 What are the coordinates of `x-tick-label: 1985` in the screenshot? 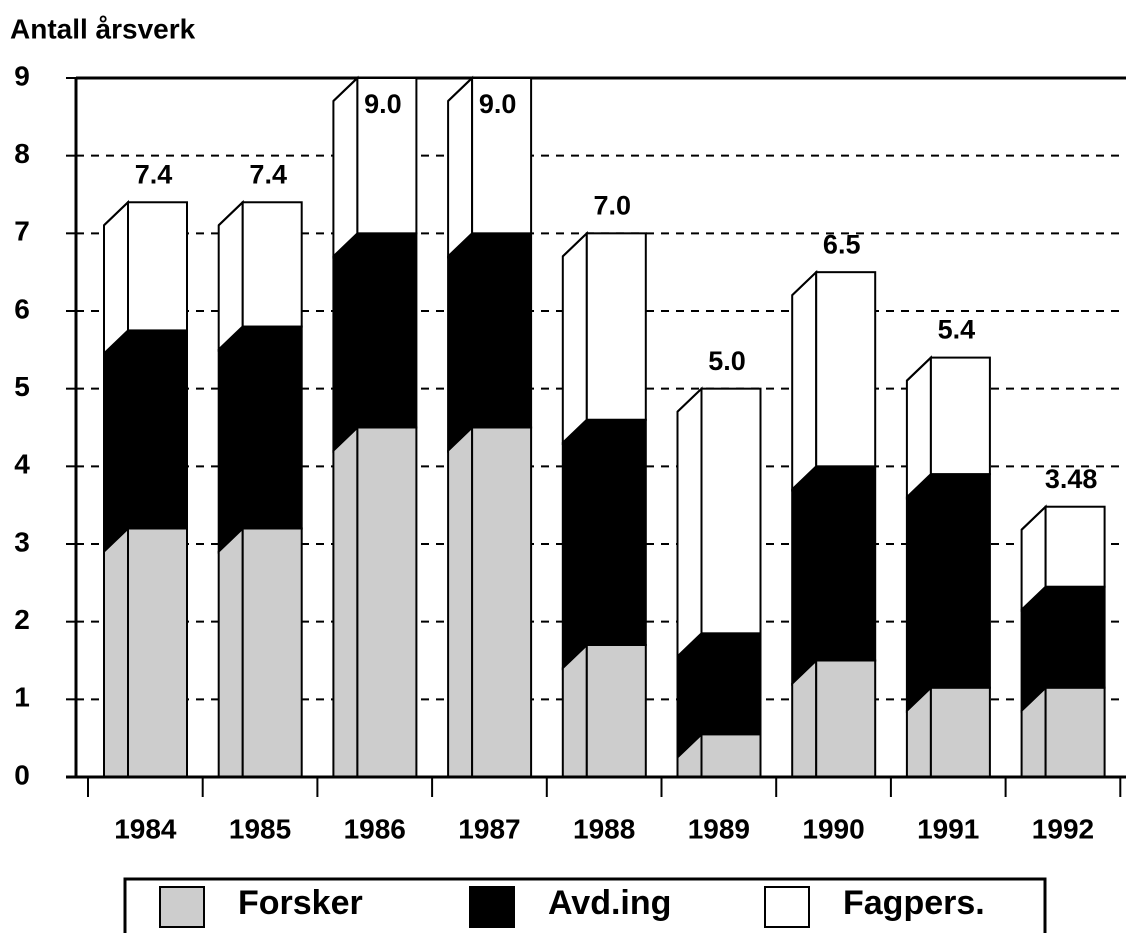 It's located at (260, 828).